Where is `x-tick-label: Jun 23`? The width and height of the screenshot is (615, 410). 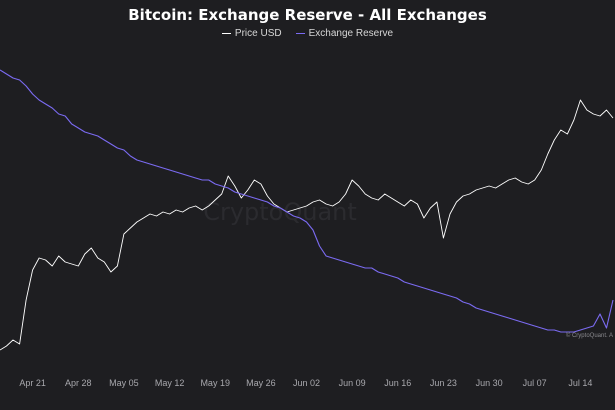
x-tick-label: Jun 23 is located at coordinates (443, 383).